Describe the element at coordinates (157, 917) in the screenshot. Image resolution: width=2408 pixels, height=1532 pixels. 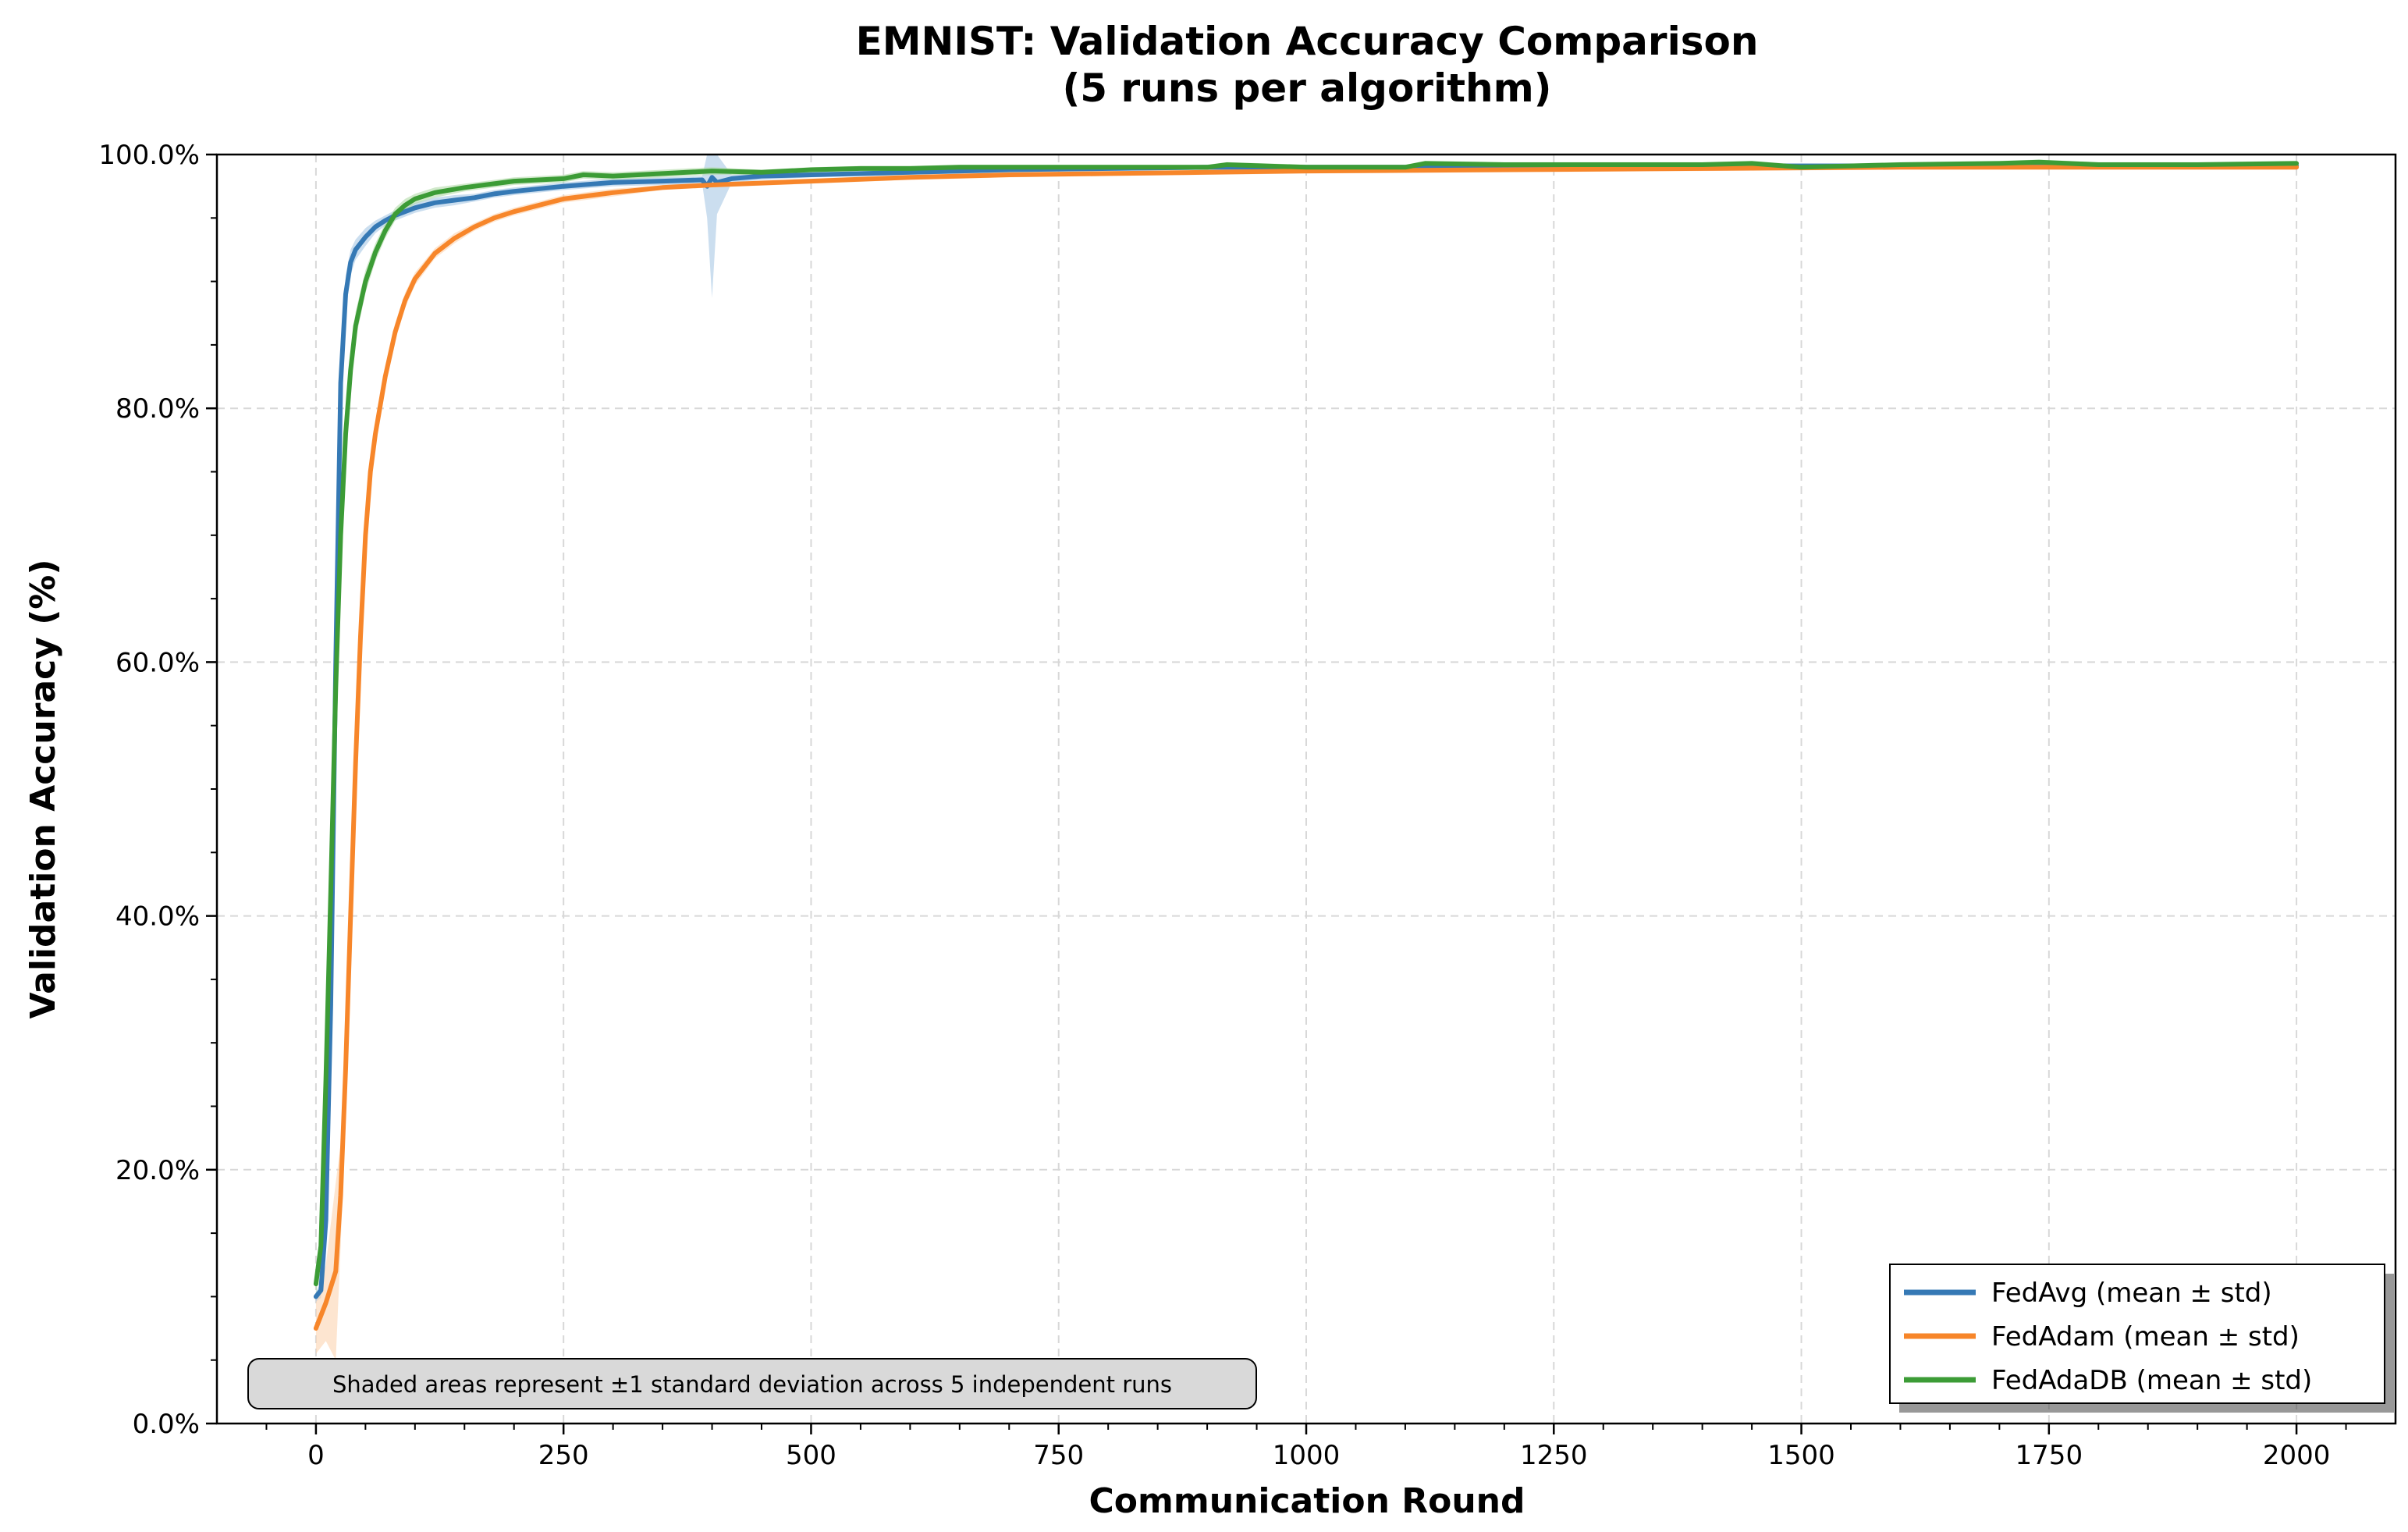
I see `y-tick-label: 40.0%` at that location.